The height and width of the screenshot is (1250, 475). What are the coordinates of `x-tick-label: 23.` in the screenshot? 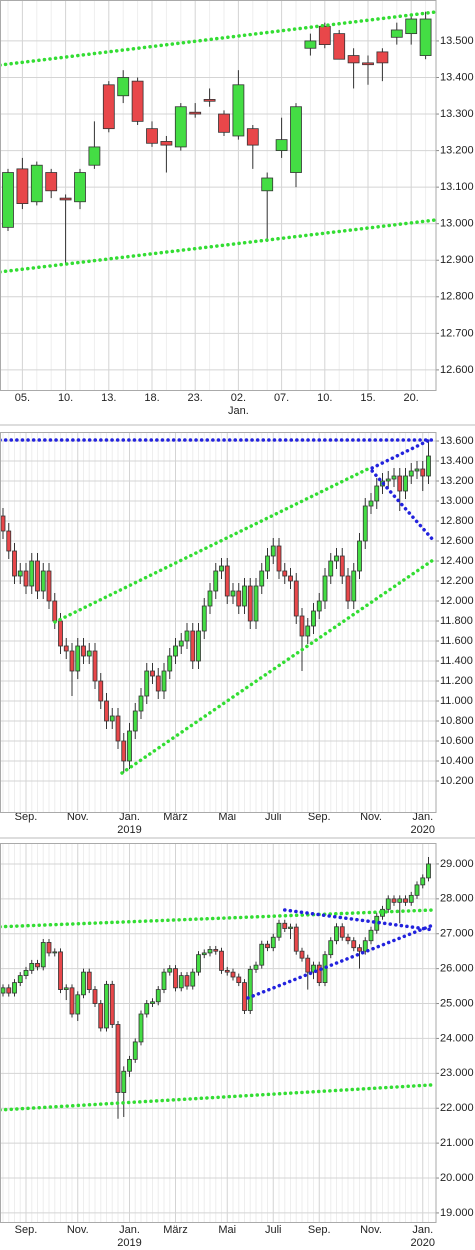 It's located at (195, 398).